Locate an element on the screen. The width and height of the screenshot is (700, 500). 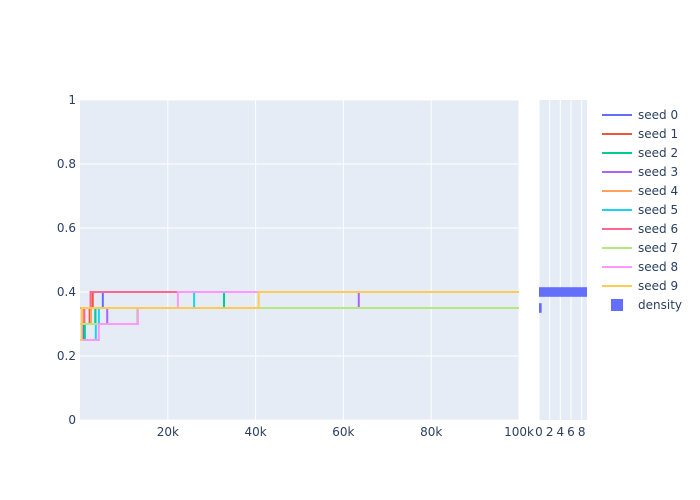
main-x-tick-label: 20k is located at coordinates (168, 432).